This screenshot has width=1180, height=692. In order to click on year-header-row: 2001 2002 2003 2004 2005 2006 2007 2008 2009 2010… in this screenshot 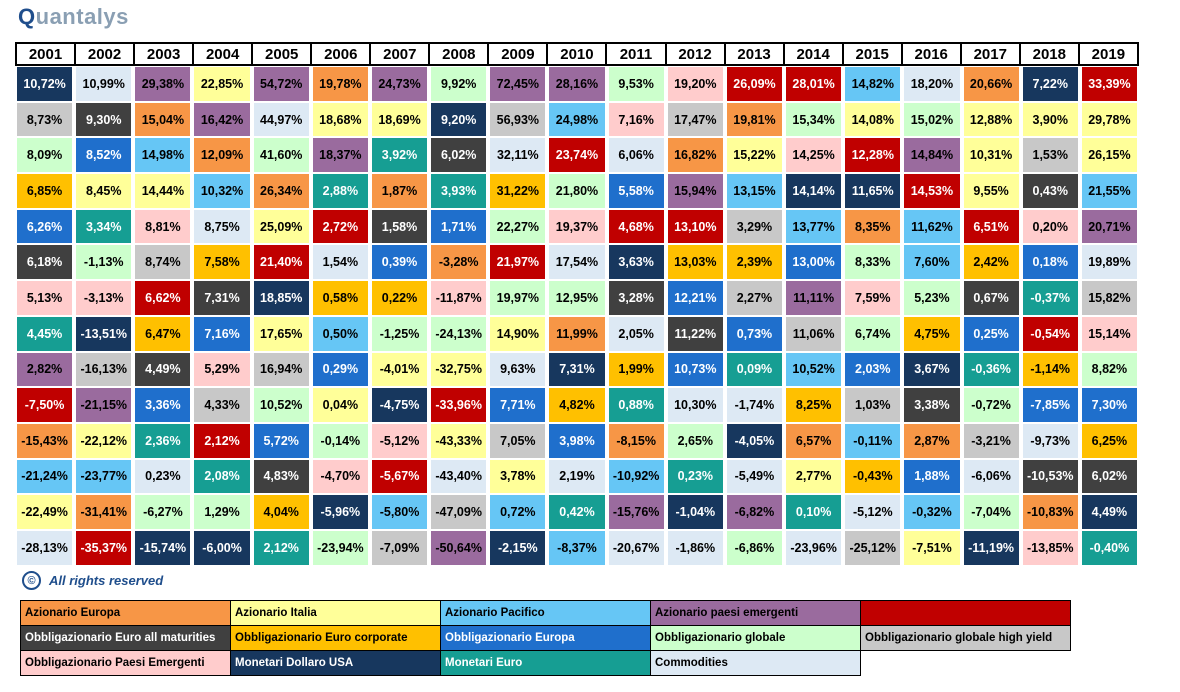, I will do `click(577, 54)`.